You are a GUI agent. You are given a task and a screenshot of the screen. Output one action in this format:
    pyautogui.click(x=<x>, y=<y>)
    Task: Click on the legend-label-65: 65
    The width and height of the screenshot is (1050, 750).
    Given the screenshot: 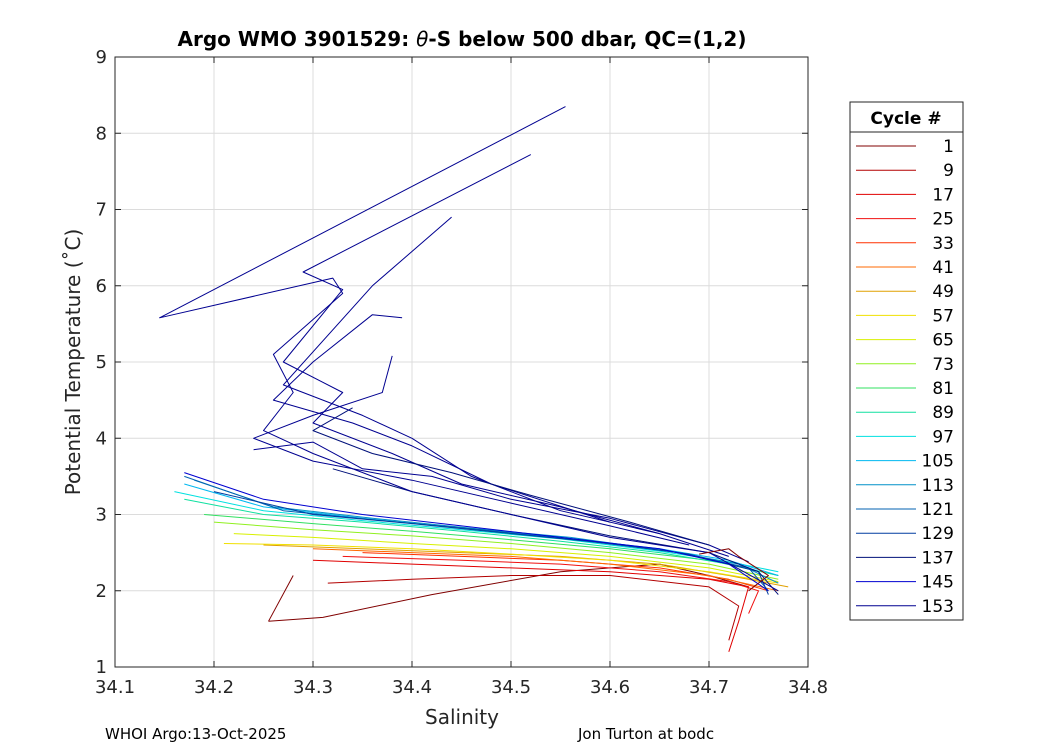 What is the action you would take?
    pyautogui.click(x=943, y=341)
    